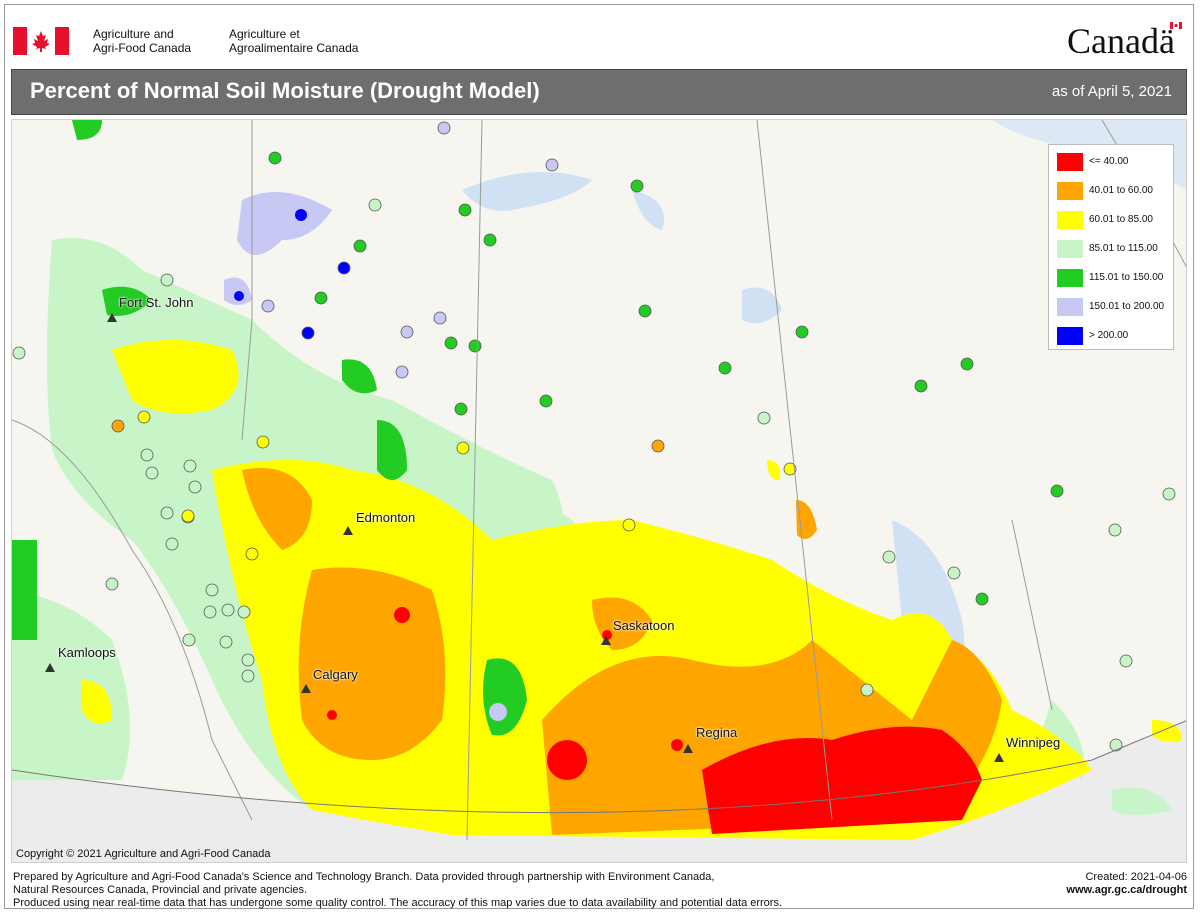  Describe the element at coordinates (1121, 40) in the screenshot. I see `wordmark-text: Canadä` at that location.